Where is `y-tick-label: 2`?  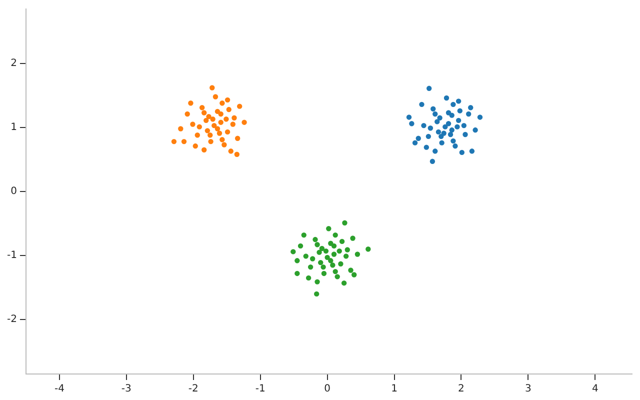 y-tick-label: 2 is located at coordinates (13, 64).